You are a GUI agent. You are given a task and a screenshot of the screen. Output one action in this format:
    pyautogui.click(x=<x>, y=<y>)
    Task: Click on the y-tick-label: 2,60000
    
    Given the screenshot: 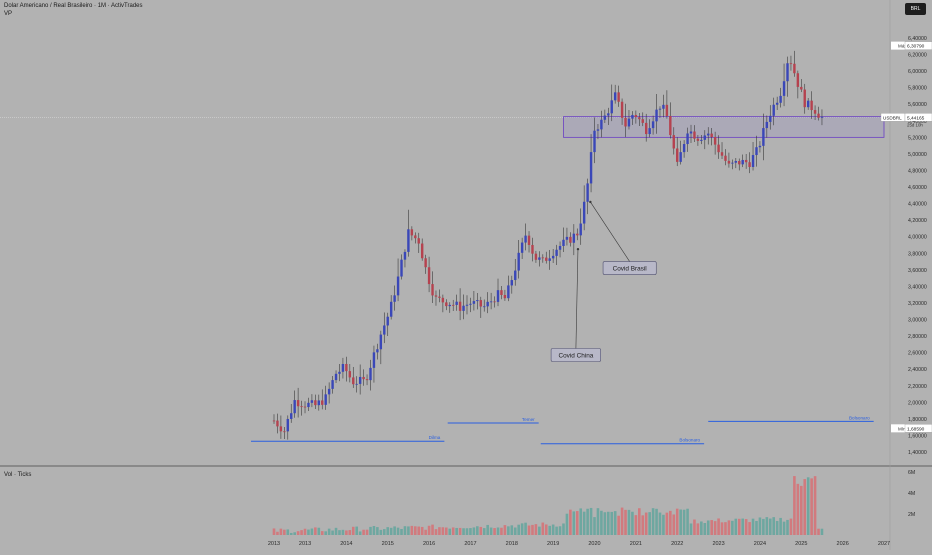 What is the action you would take?
    pyautogui.click(x=917, y=354)
    